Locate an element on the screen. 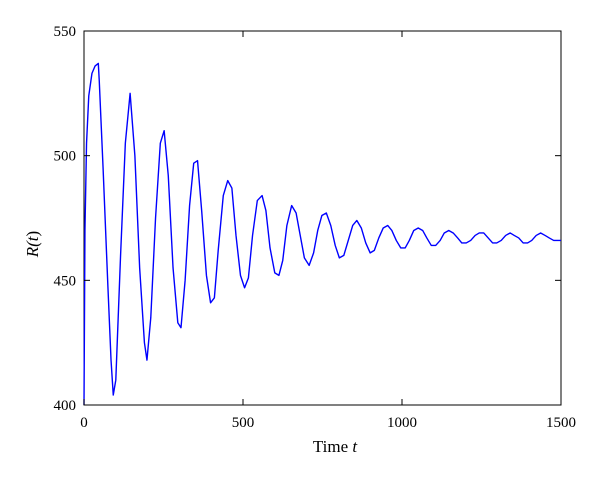  x-tick-label: 1000 is located at coordinates (402, 423).